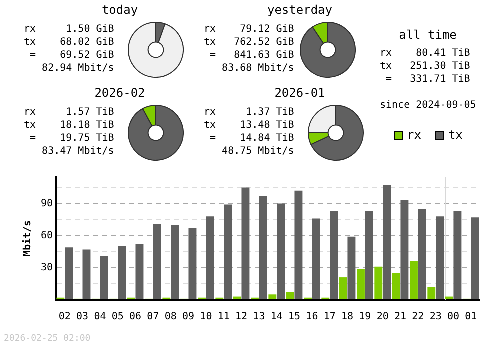 Image resolution: width=500 pixels, height=348 pixels. What do you see at coordinates (120, 10) in the screenshot?
I see `chart-title: today` at bounding box center [120, 10].